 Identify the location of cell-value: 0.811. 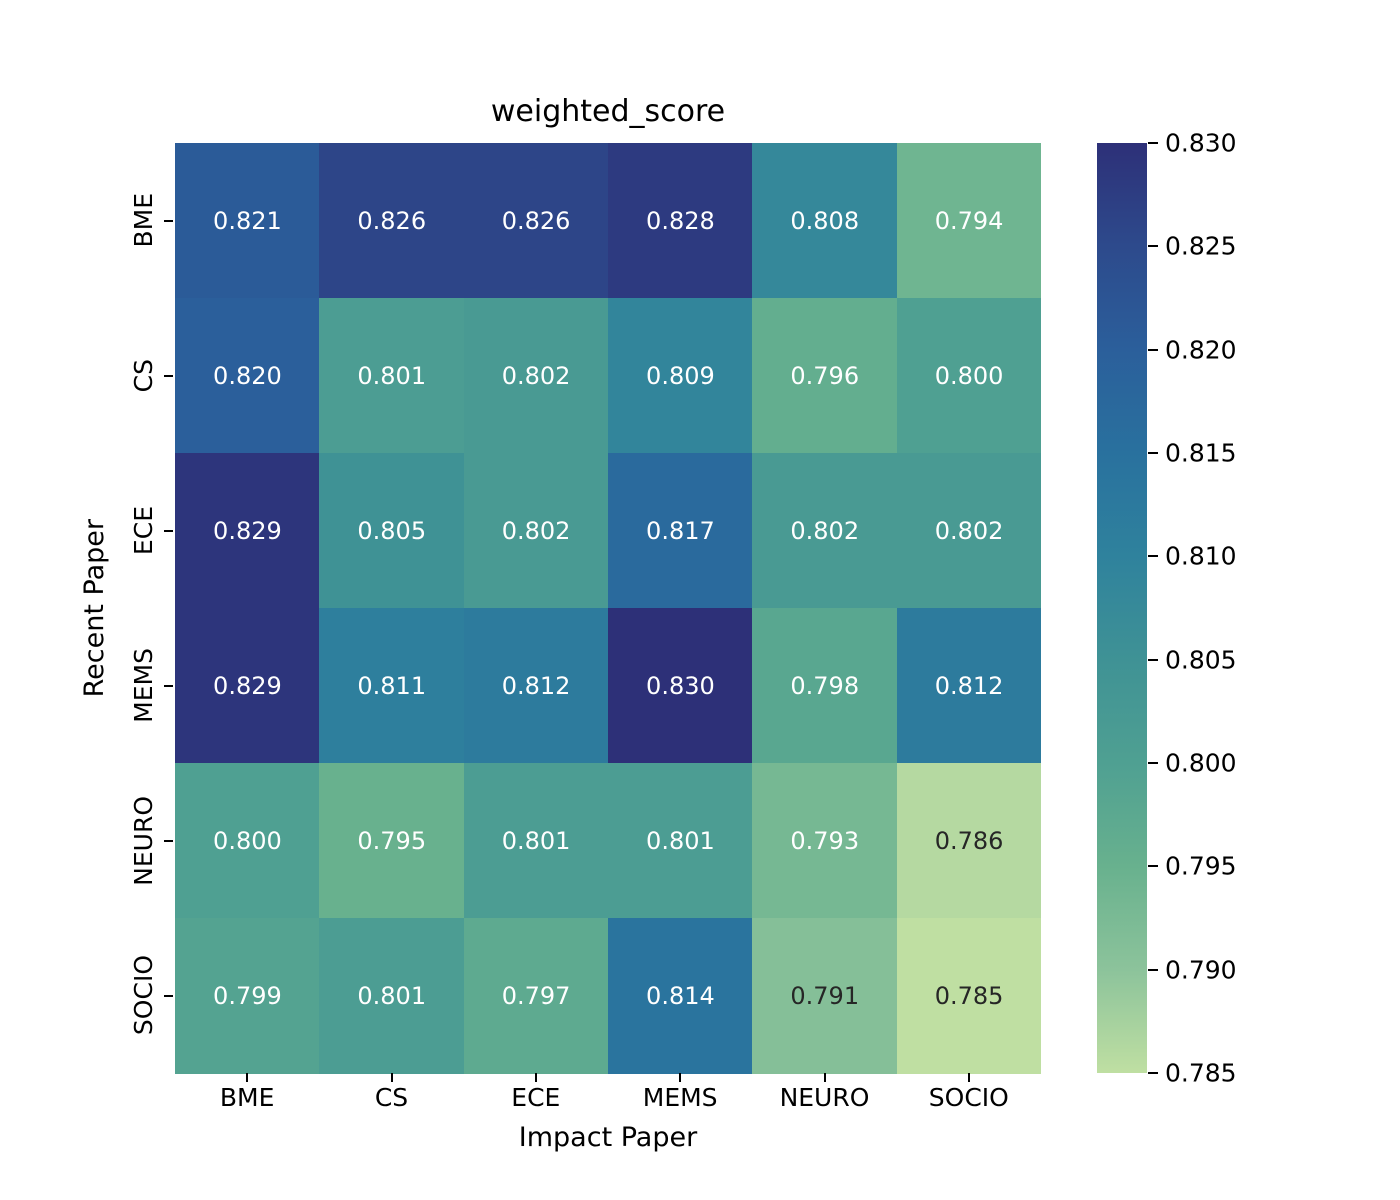
(392, 685).